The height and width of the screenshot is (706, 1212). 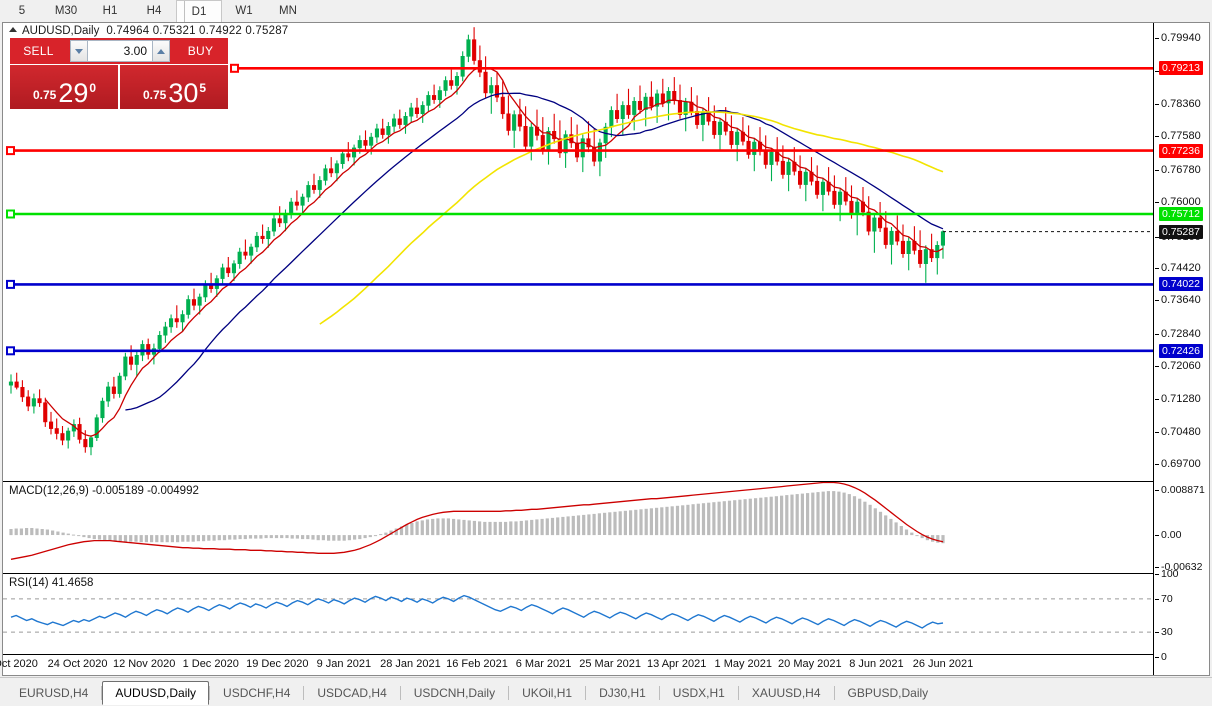 I want to click on symbol-tab-usdcnh-daily: USDCNH,Daily, so click(x=454, y=693).